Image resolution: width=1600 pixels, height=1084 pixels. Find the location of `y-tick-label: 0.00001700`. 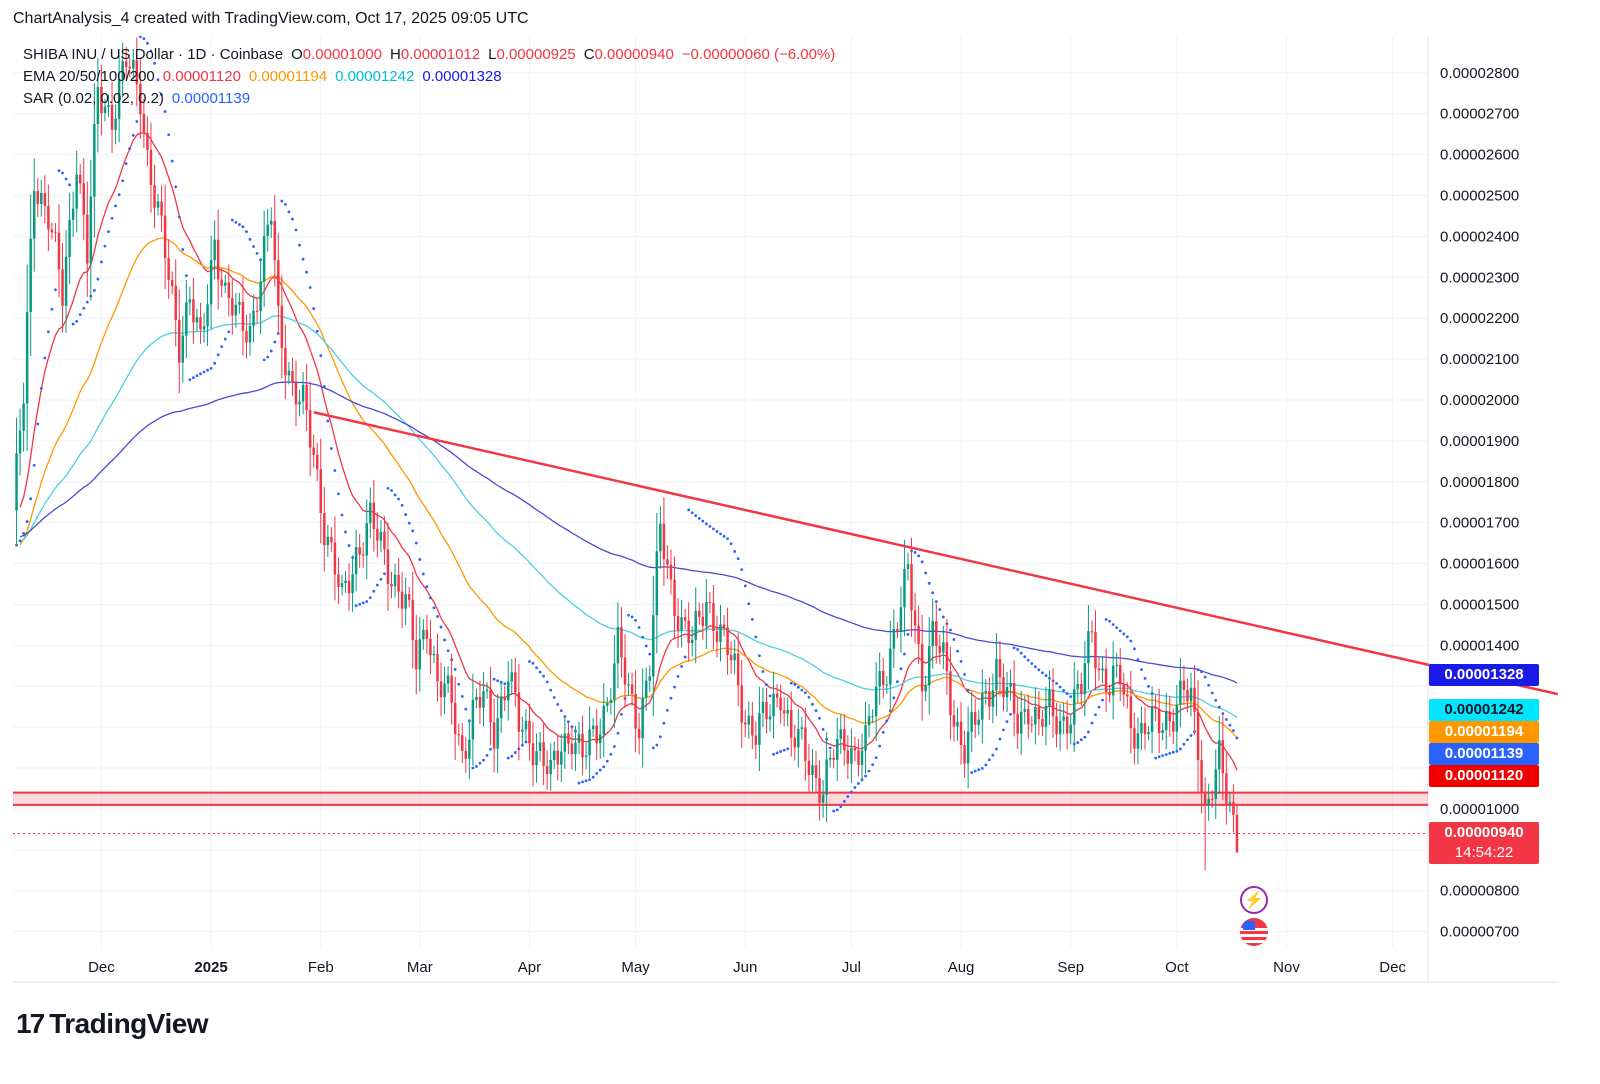

y-tick-label: 0.00001700 is located at coordinates (1479, 523).